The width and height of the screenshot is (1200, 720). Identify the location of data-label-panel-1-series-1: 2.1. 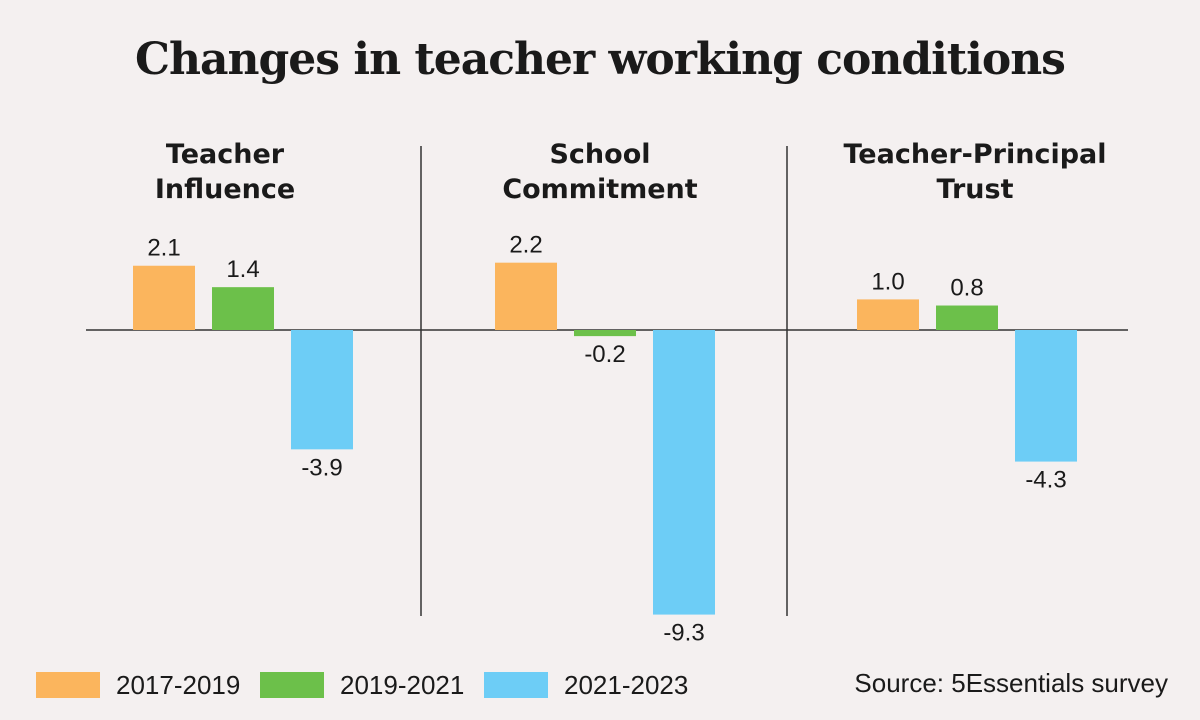
(163, 248).